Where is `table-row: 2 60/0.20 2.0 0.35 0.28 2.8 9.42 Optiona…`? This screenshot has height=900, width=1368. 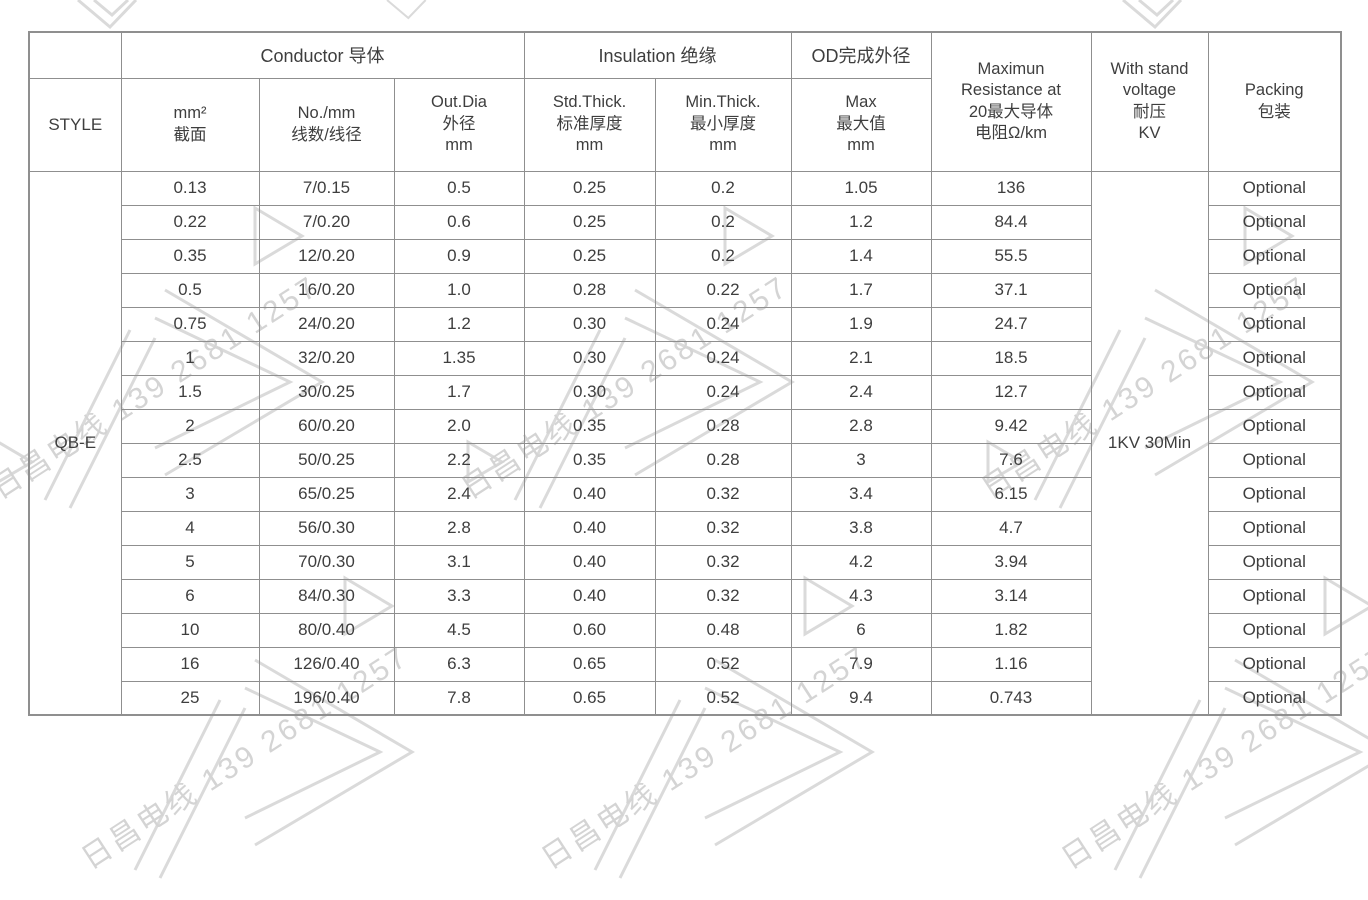 table-row: 2 60/0.20 2.0 0.35 0.28 2.8 9.42 Optiona… is located at coordinates (685, 426).